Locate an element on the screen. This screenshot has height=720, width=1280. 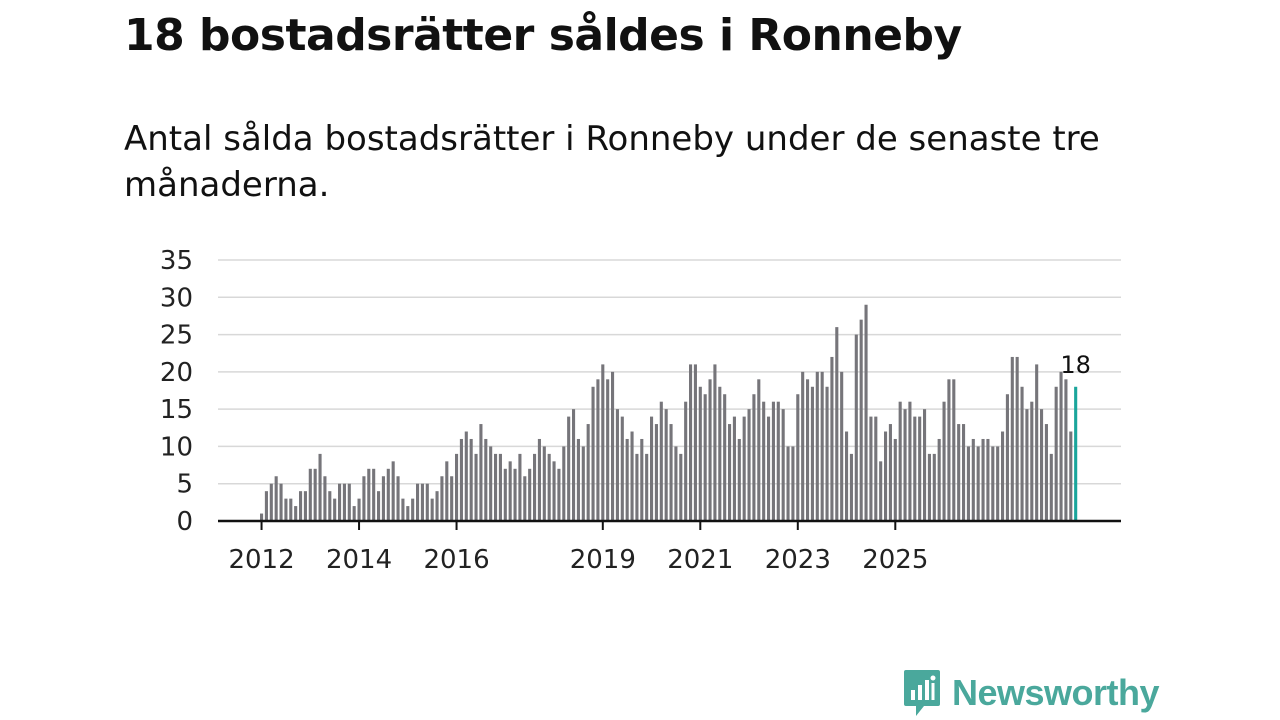
x-tick-label: 2019 is located at coordinates (603, 560).